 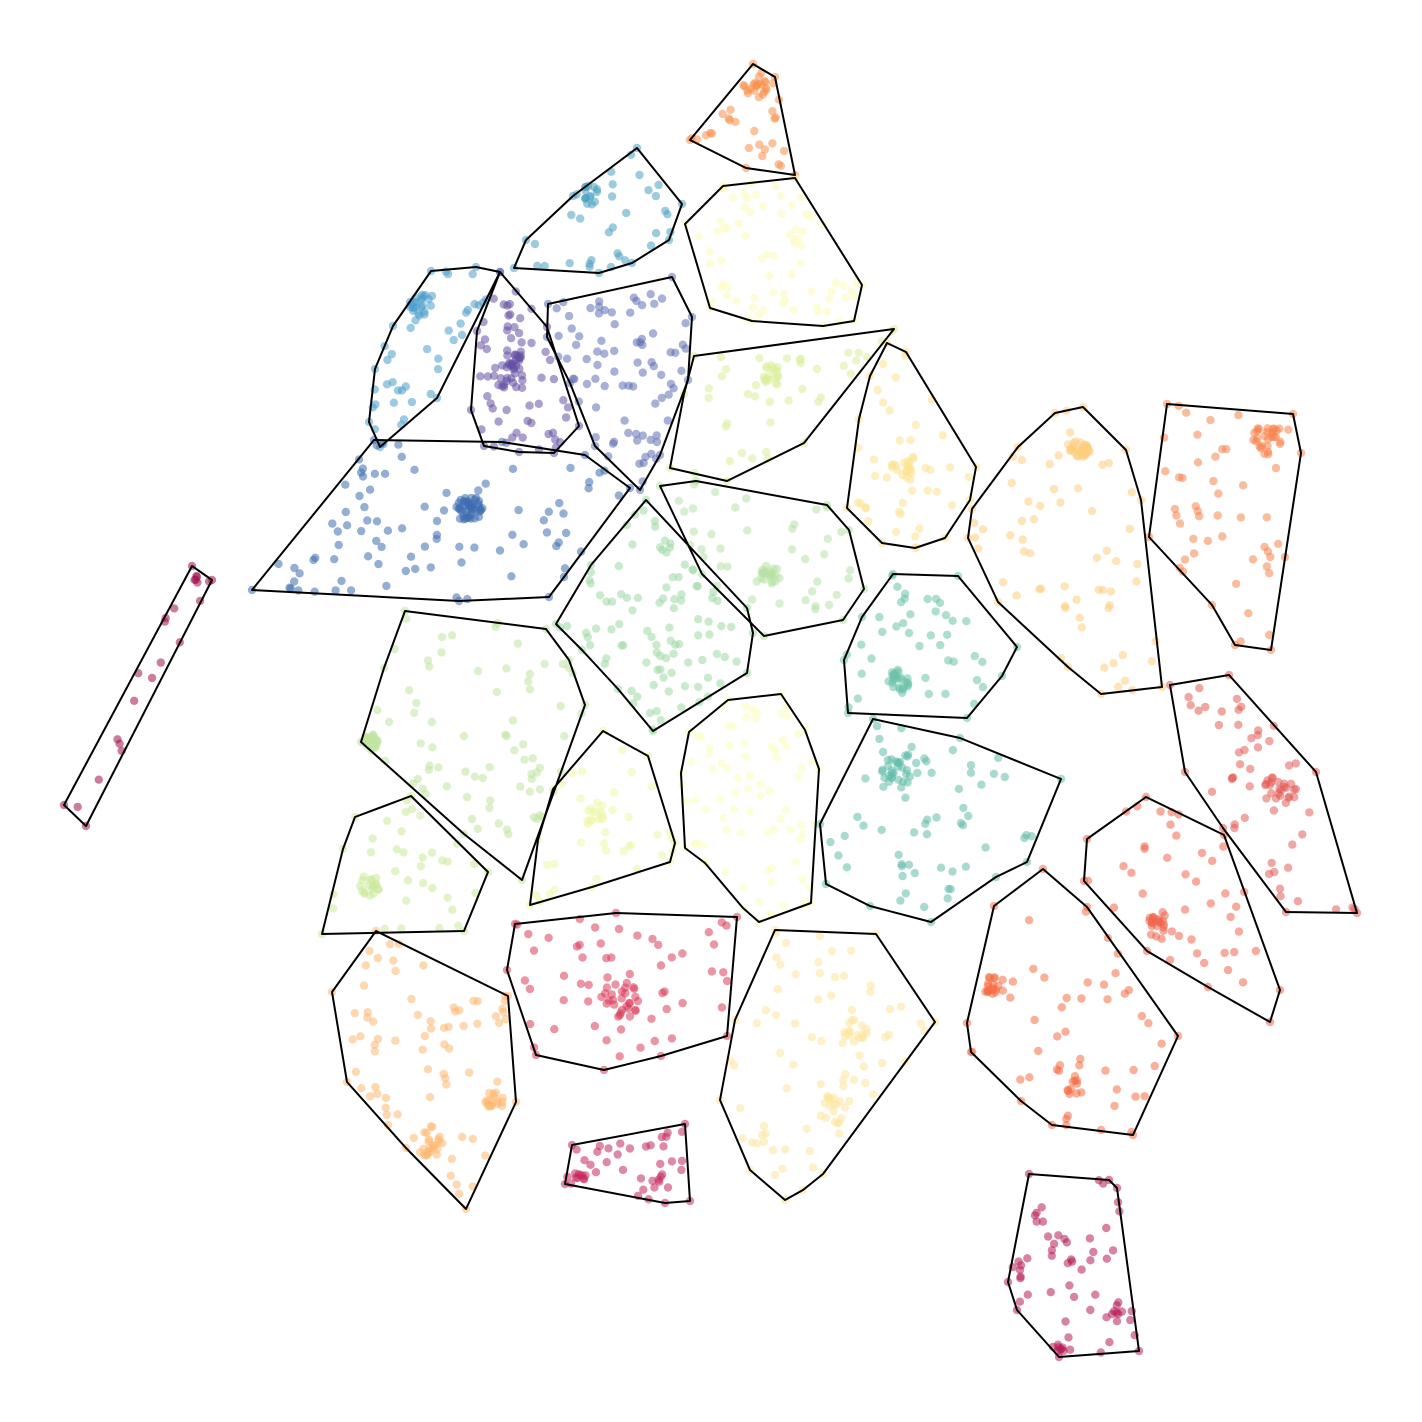 What do you see at coordinates (1182, 909) in the screenshot?
I see `cluster-points-c21` at bounding box center [1182, 909].